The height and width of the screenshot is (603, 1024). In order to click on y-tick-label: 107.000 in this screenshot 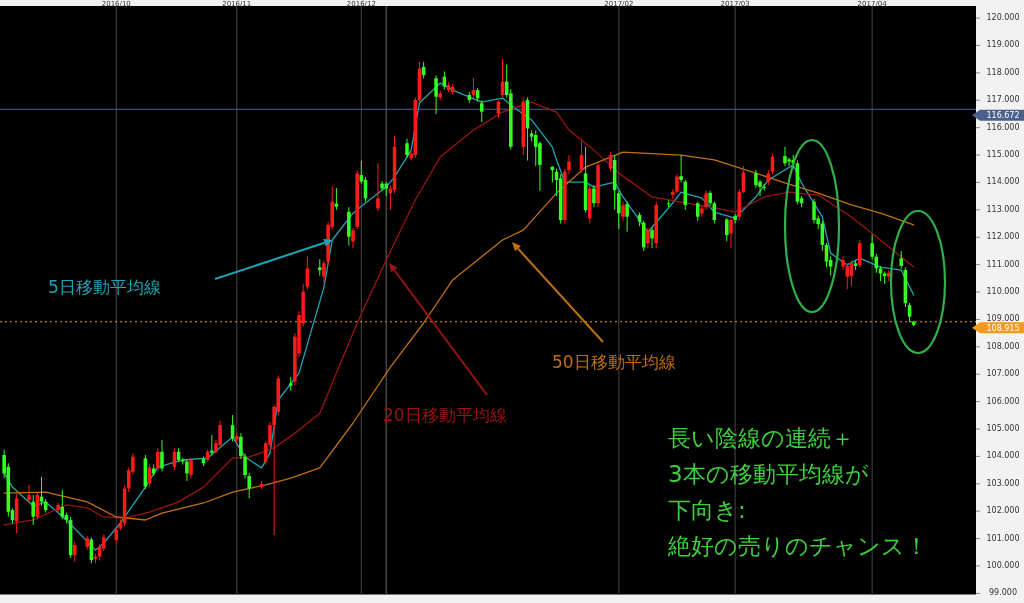, I will do `click(1003, 374)`.